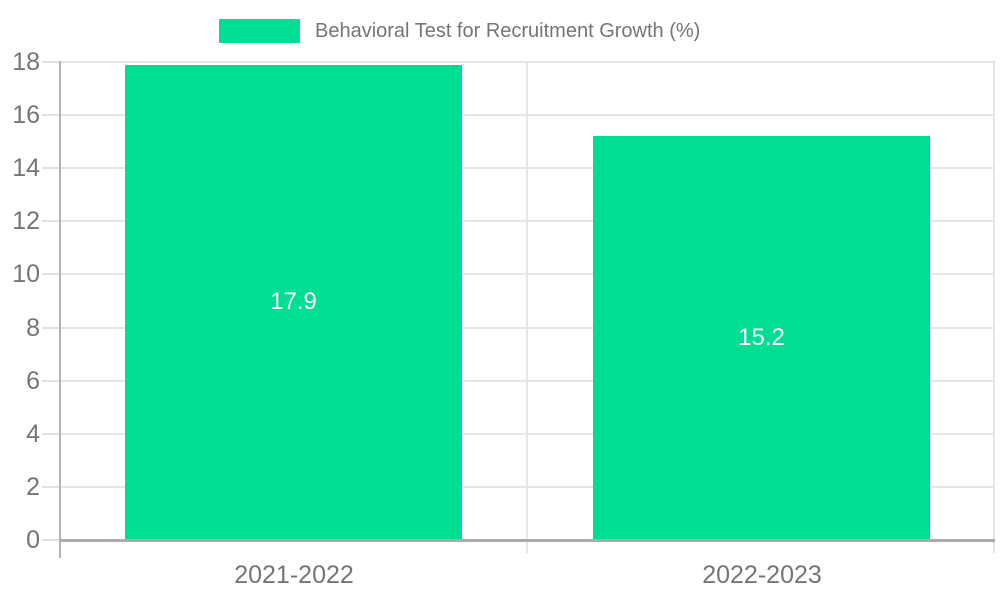 The width and height of the screenshot is (1000, 600). What do you see at coordinates (26, 62) in the screenshot?
I see `y-axis-label: 18` at bounding box center [26, 62].